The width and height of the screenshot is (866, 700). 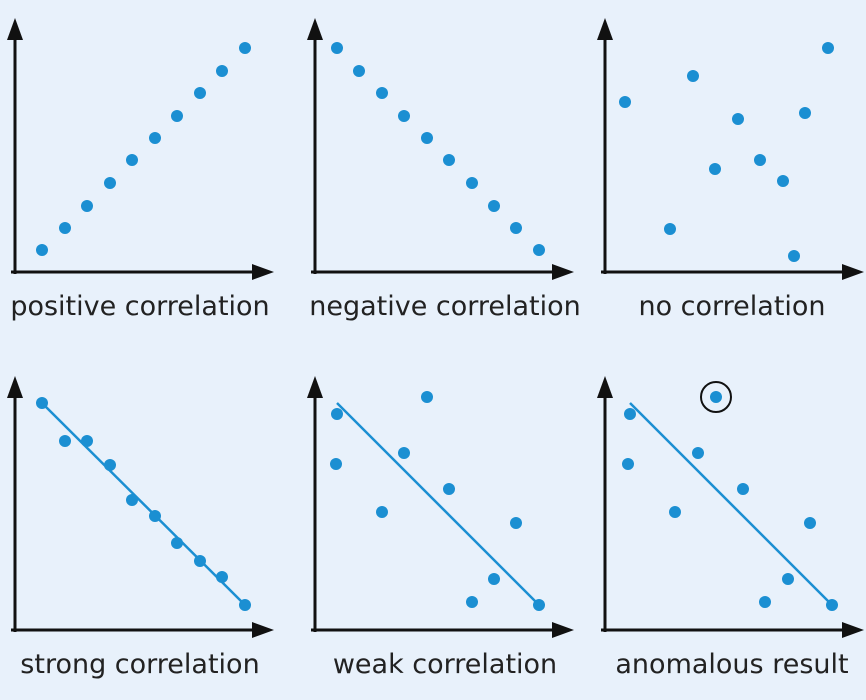 I want to click on panel-label: negative correlation, so click(x=445, y=306).